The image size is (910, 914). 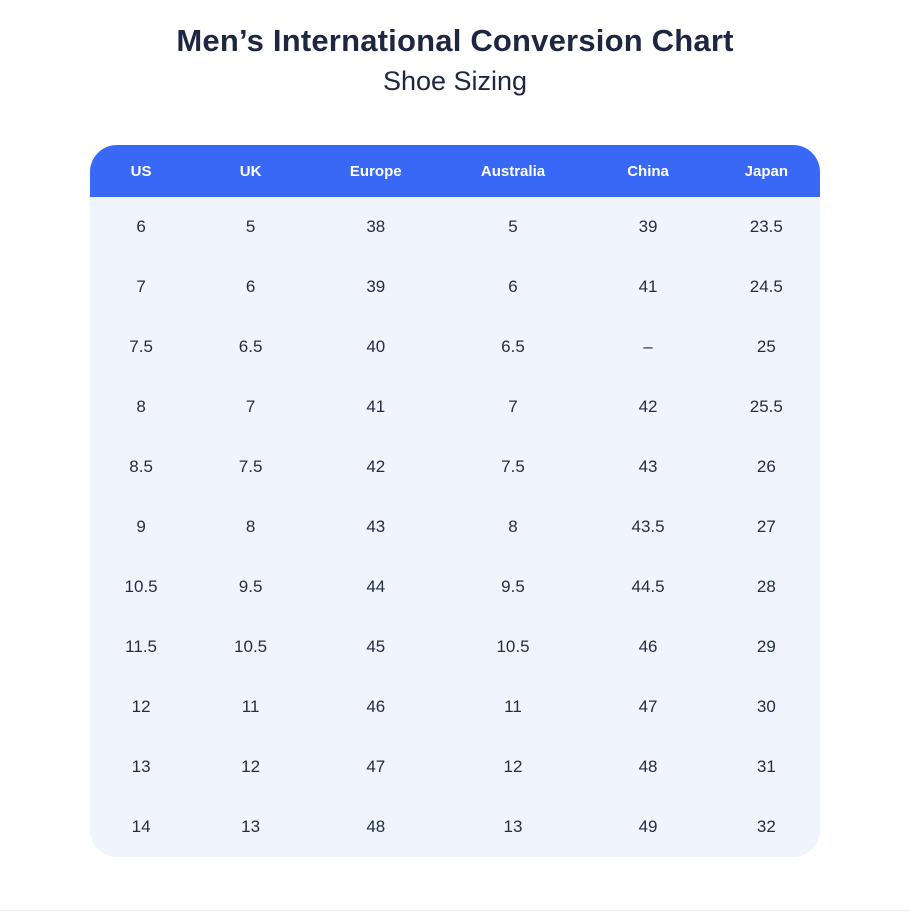 What do you see at coordinates (376, 346) in the screenshot?
I see `table-cell: 40` at bounding box center [376, 346].